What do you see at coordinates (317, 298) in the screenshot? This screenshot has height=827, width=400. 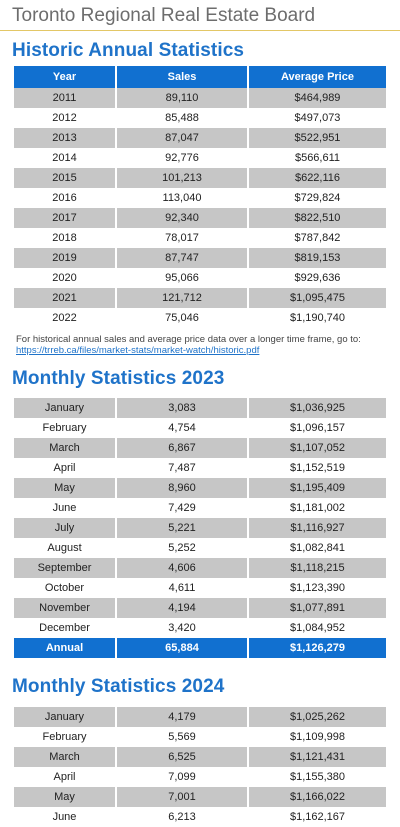 I see `average-price-cell: $1,095,475` at bounding box center [317, 298].